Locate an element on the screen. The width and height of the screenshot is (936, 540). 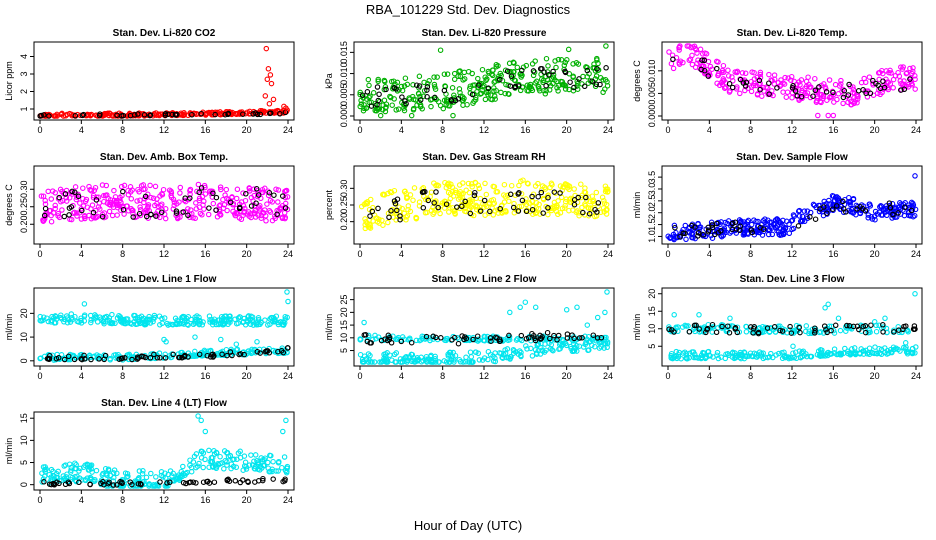
y-tick-label: 10 is located at coordinates (24, 337).